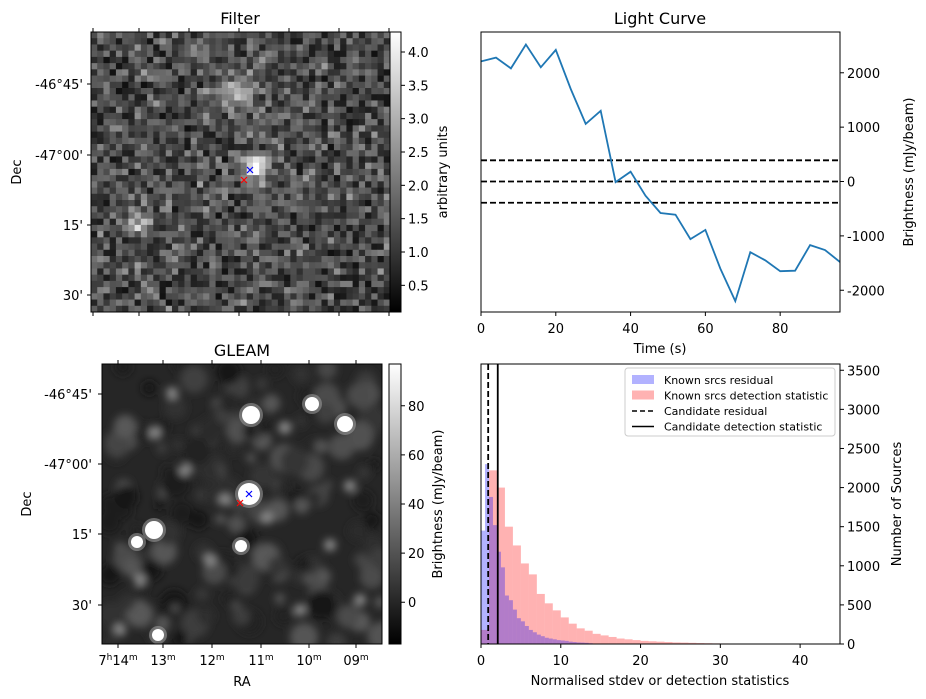 The height and width of the screenshot is (699, 926). What do you see at coordinates (851, 183) in the screenshot?
I see `lightcurve-ytick-label: 0` at bounding box center [851, 183].